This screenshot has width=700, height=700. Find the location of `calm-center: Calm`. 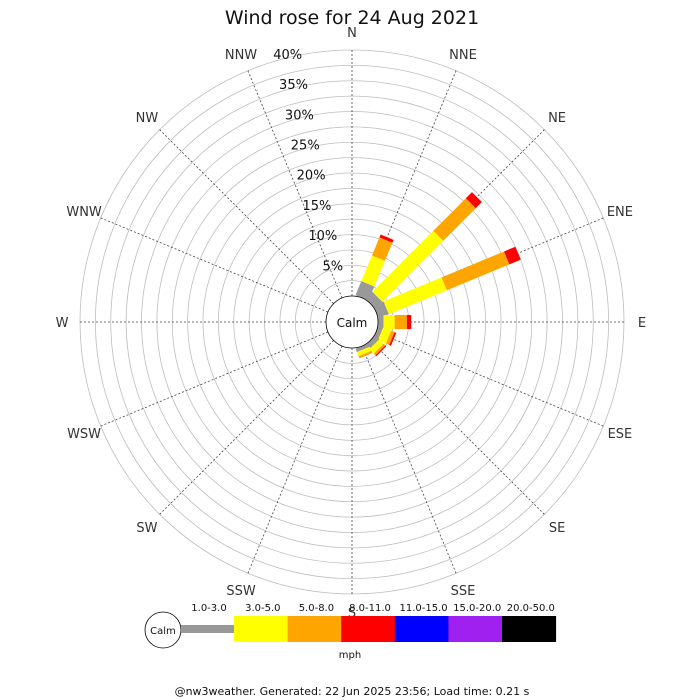

calm-center: Calm is located at coordinates (352, 322).